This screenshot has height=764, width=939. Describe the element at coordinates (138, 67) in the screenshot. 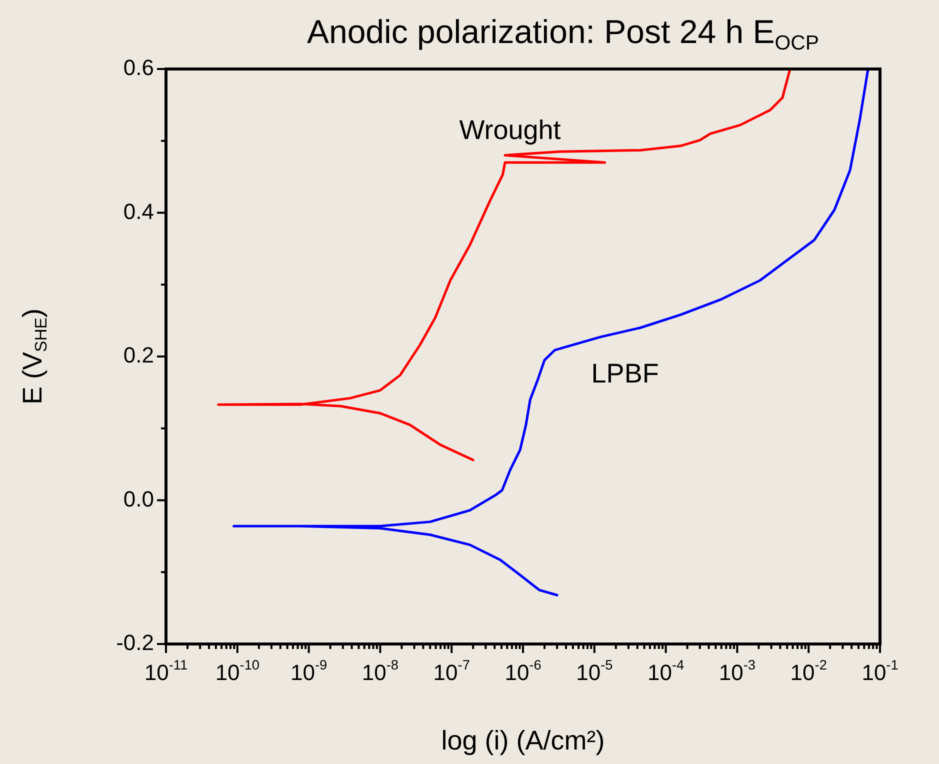

I see `y-tick-label: 0.6` at that location.